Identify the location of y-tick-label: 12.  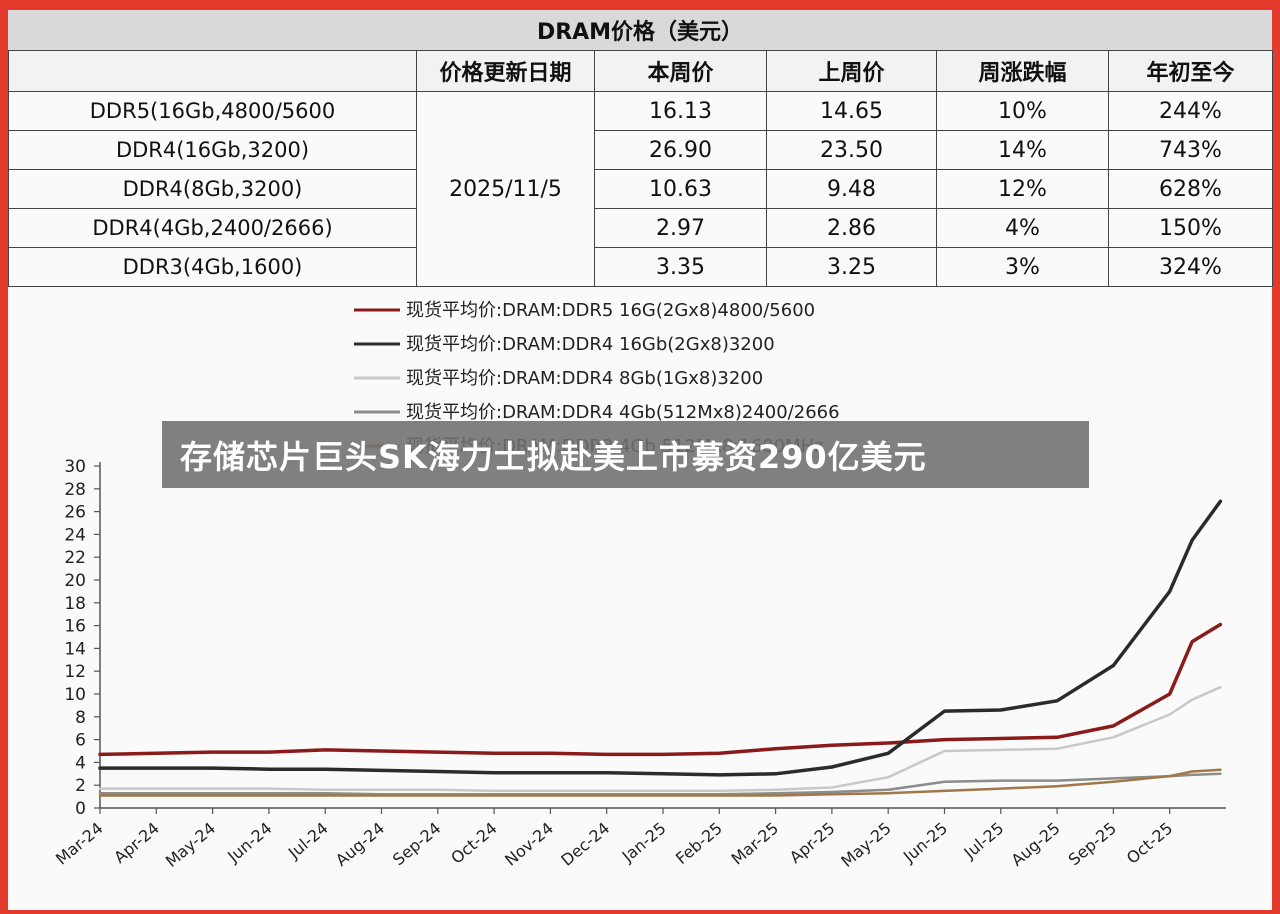
(75, 672).